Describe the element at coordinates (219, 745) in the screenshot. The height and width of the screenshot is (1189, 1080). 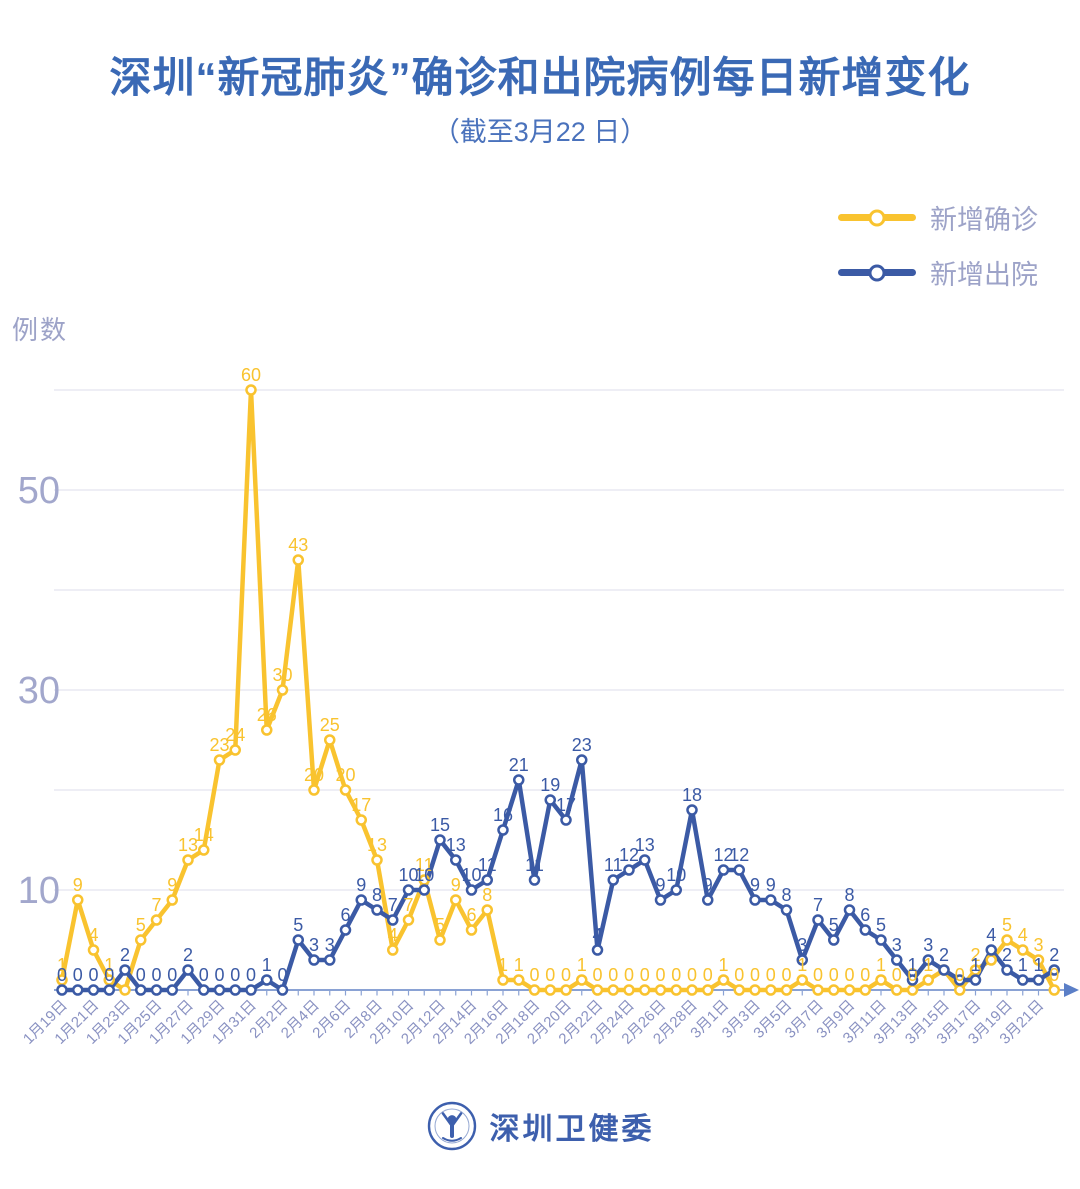
I see `svg-text: 23` at that location.